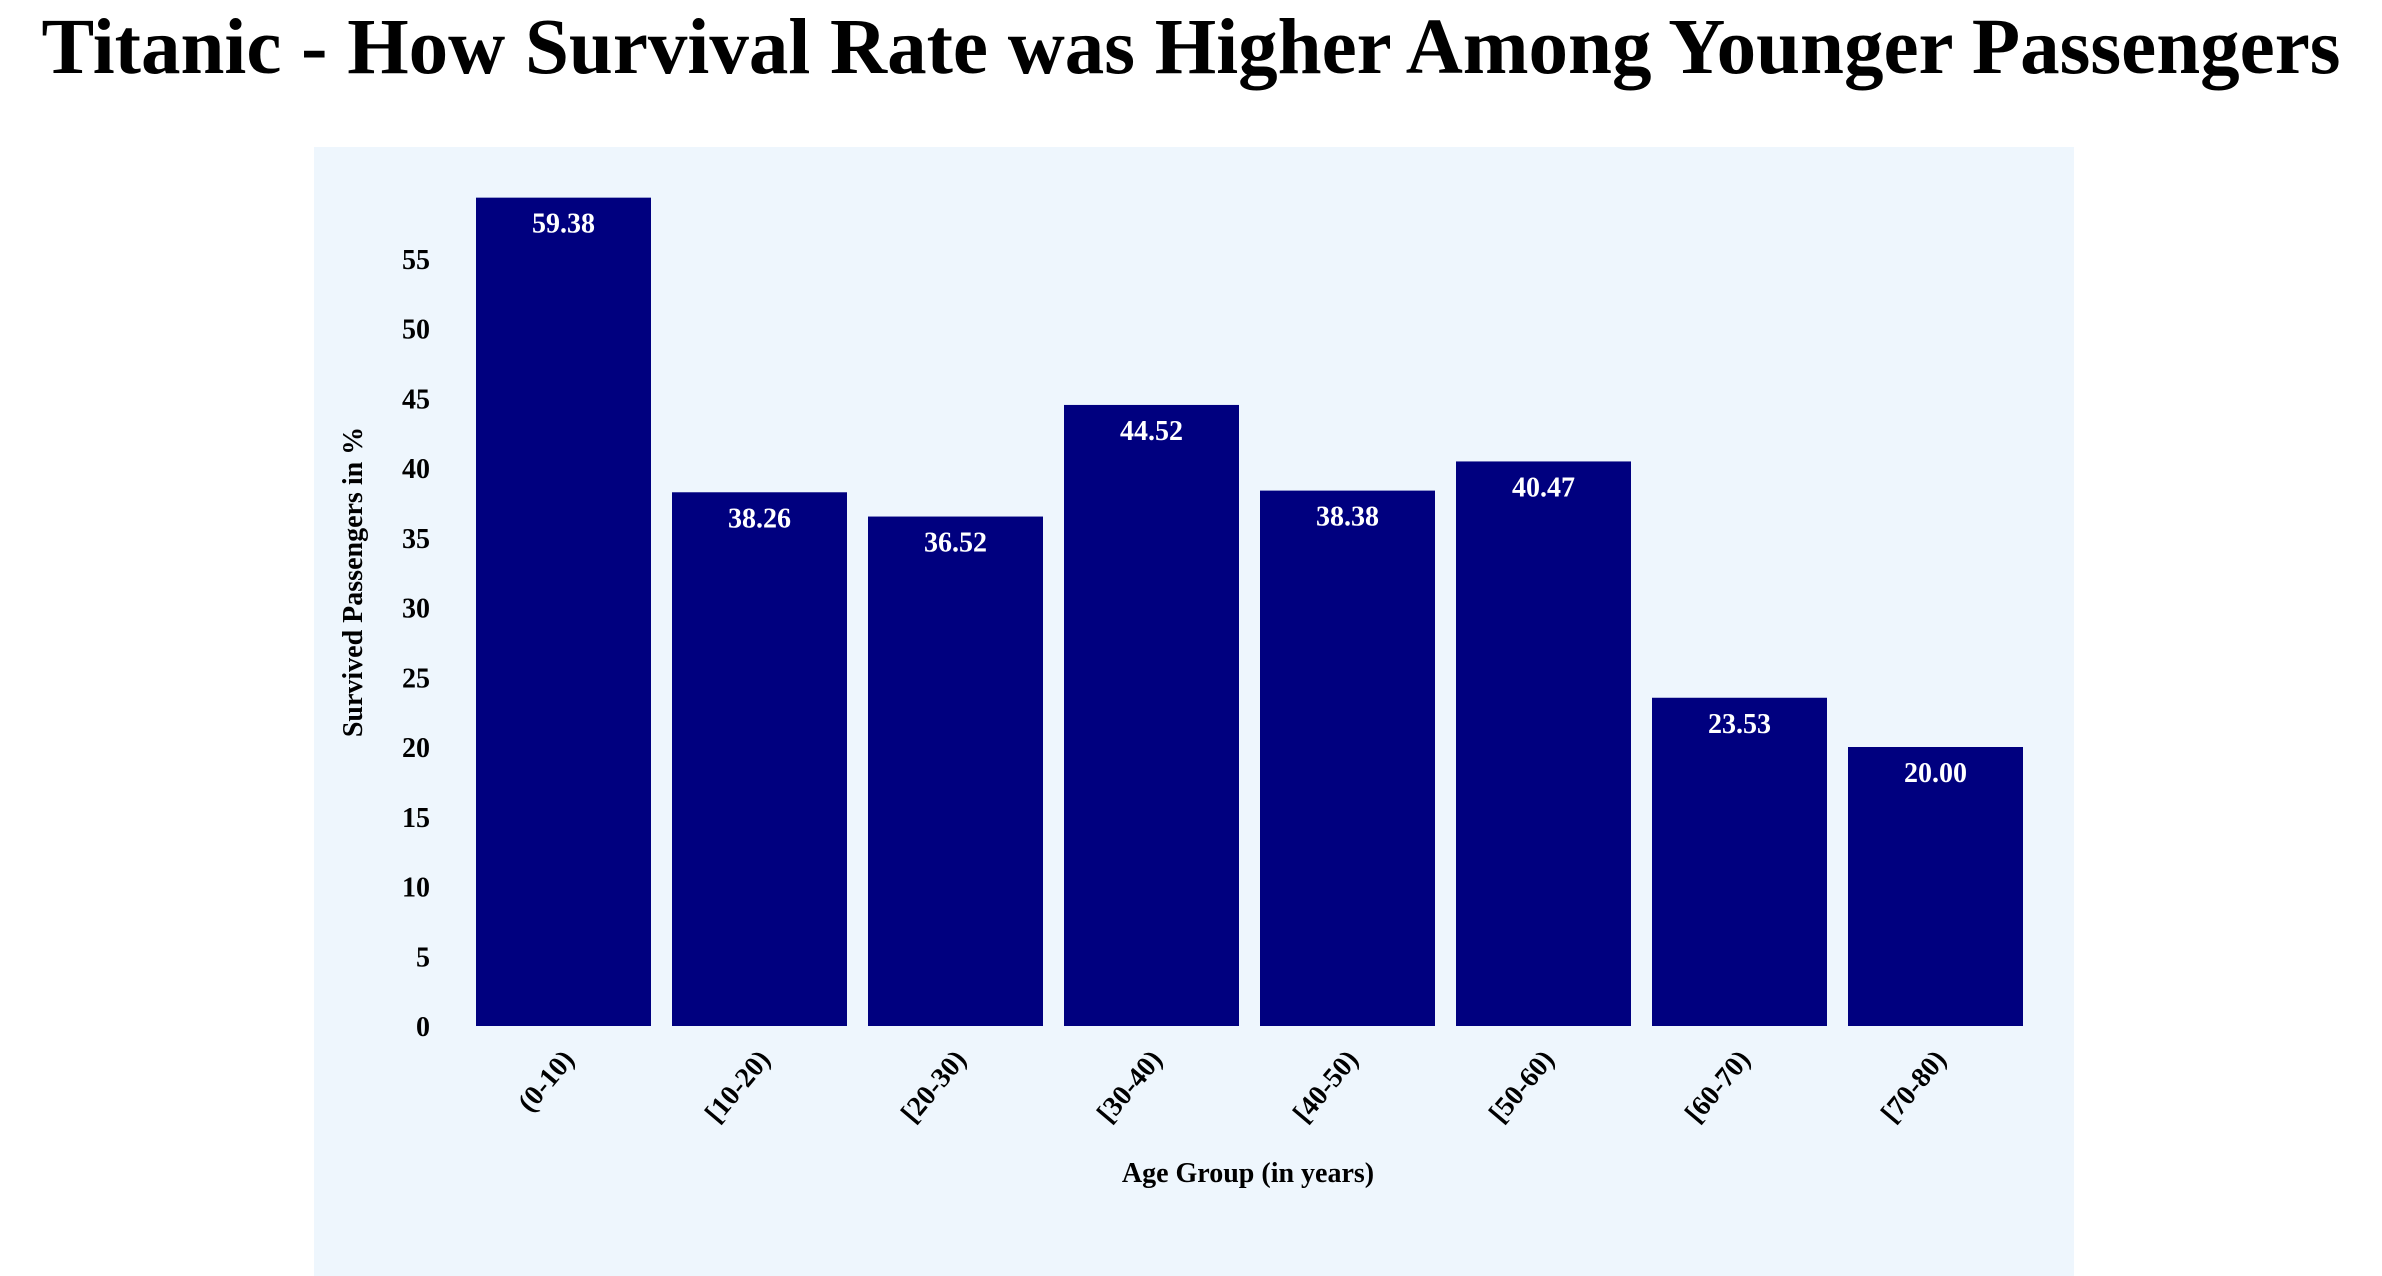 The width and height of the screenshot is (2382, 1276). I want to click on y-axis-title: Survived Passengers in %, so click(353, 582).